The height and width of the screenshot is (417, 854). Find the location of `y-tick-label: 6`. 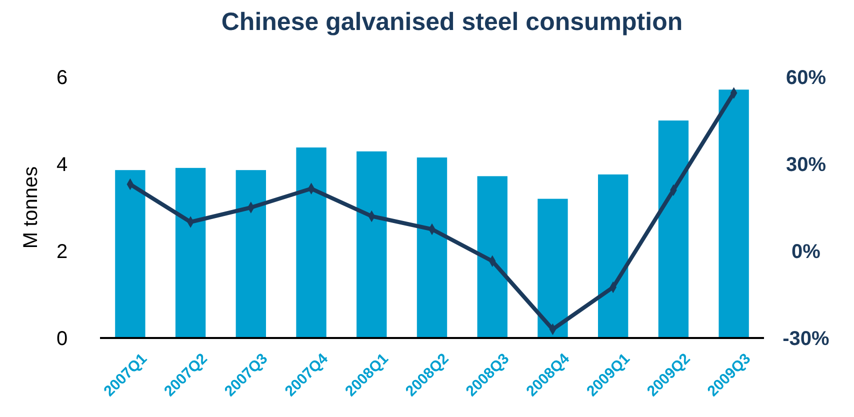

y-tick-label: 6 is located at coordinates (62, 78).